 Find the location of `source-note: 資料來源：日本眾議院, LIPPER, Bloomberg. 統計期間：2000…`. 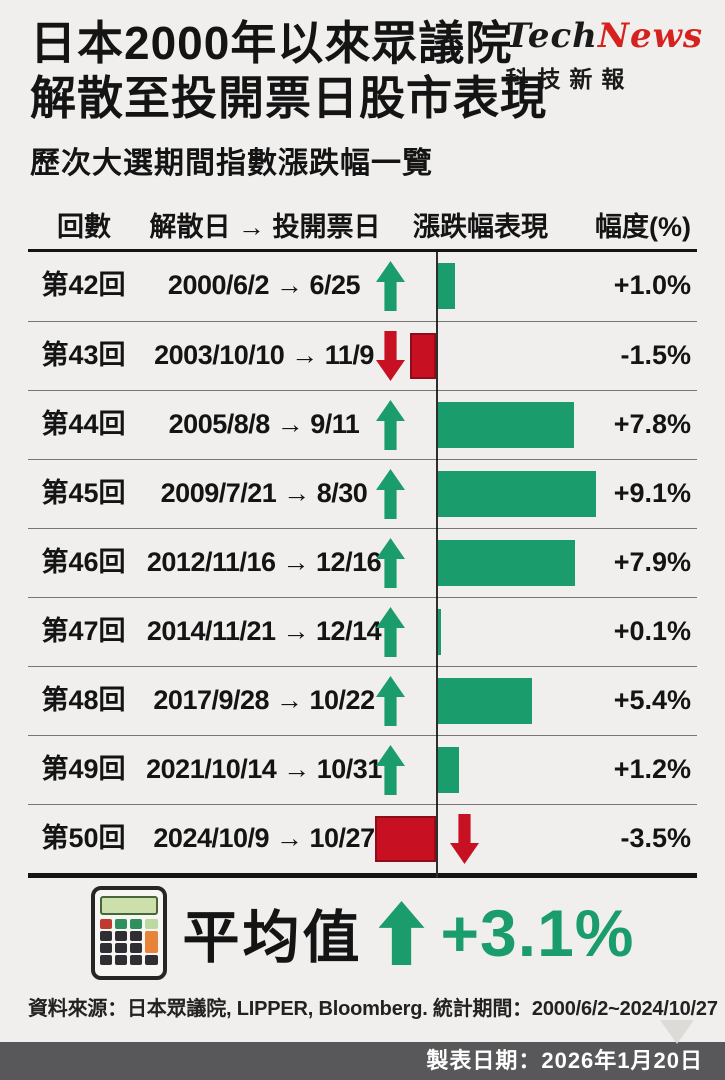

source-note: 資料來源：日本眾議院, LIPPER, Bloomberg. 統計期間：2000… is located at coordinates (373, 1009).